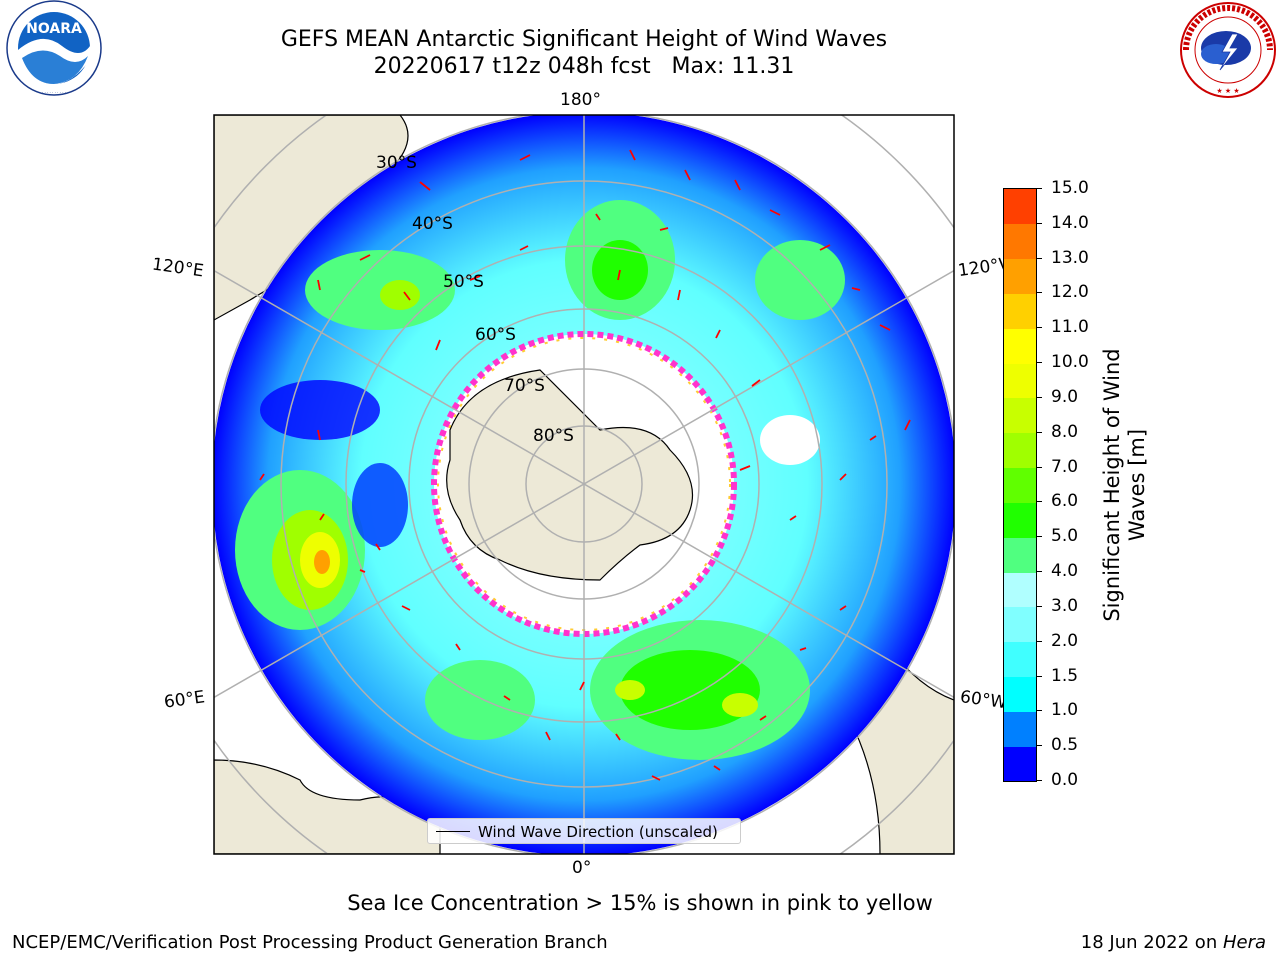 Image resolution: width=1280 pixels, height=960 pixels. What do you see at coordinates (598, 832) in the screenshot?
I see `legend-label: Wind Wave Direction (unscaled)` at bounding box center [598, 832].